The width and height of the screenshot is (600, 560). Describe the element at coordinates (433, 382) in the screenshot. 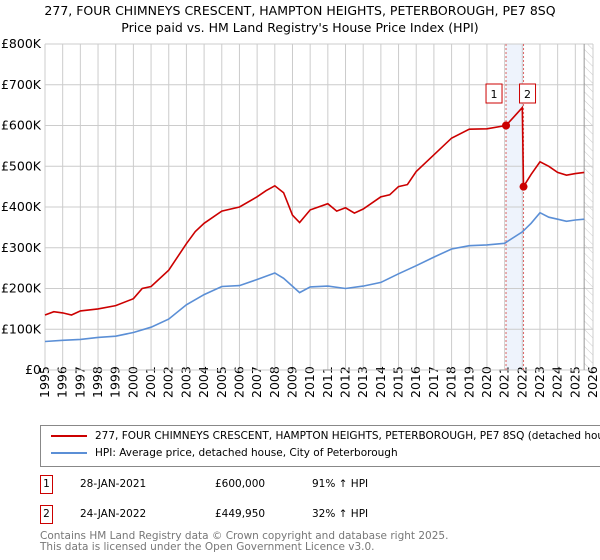

I see `x-tick-label: 2017` at that location.